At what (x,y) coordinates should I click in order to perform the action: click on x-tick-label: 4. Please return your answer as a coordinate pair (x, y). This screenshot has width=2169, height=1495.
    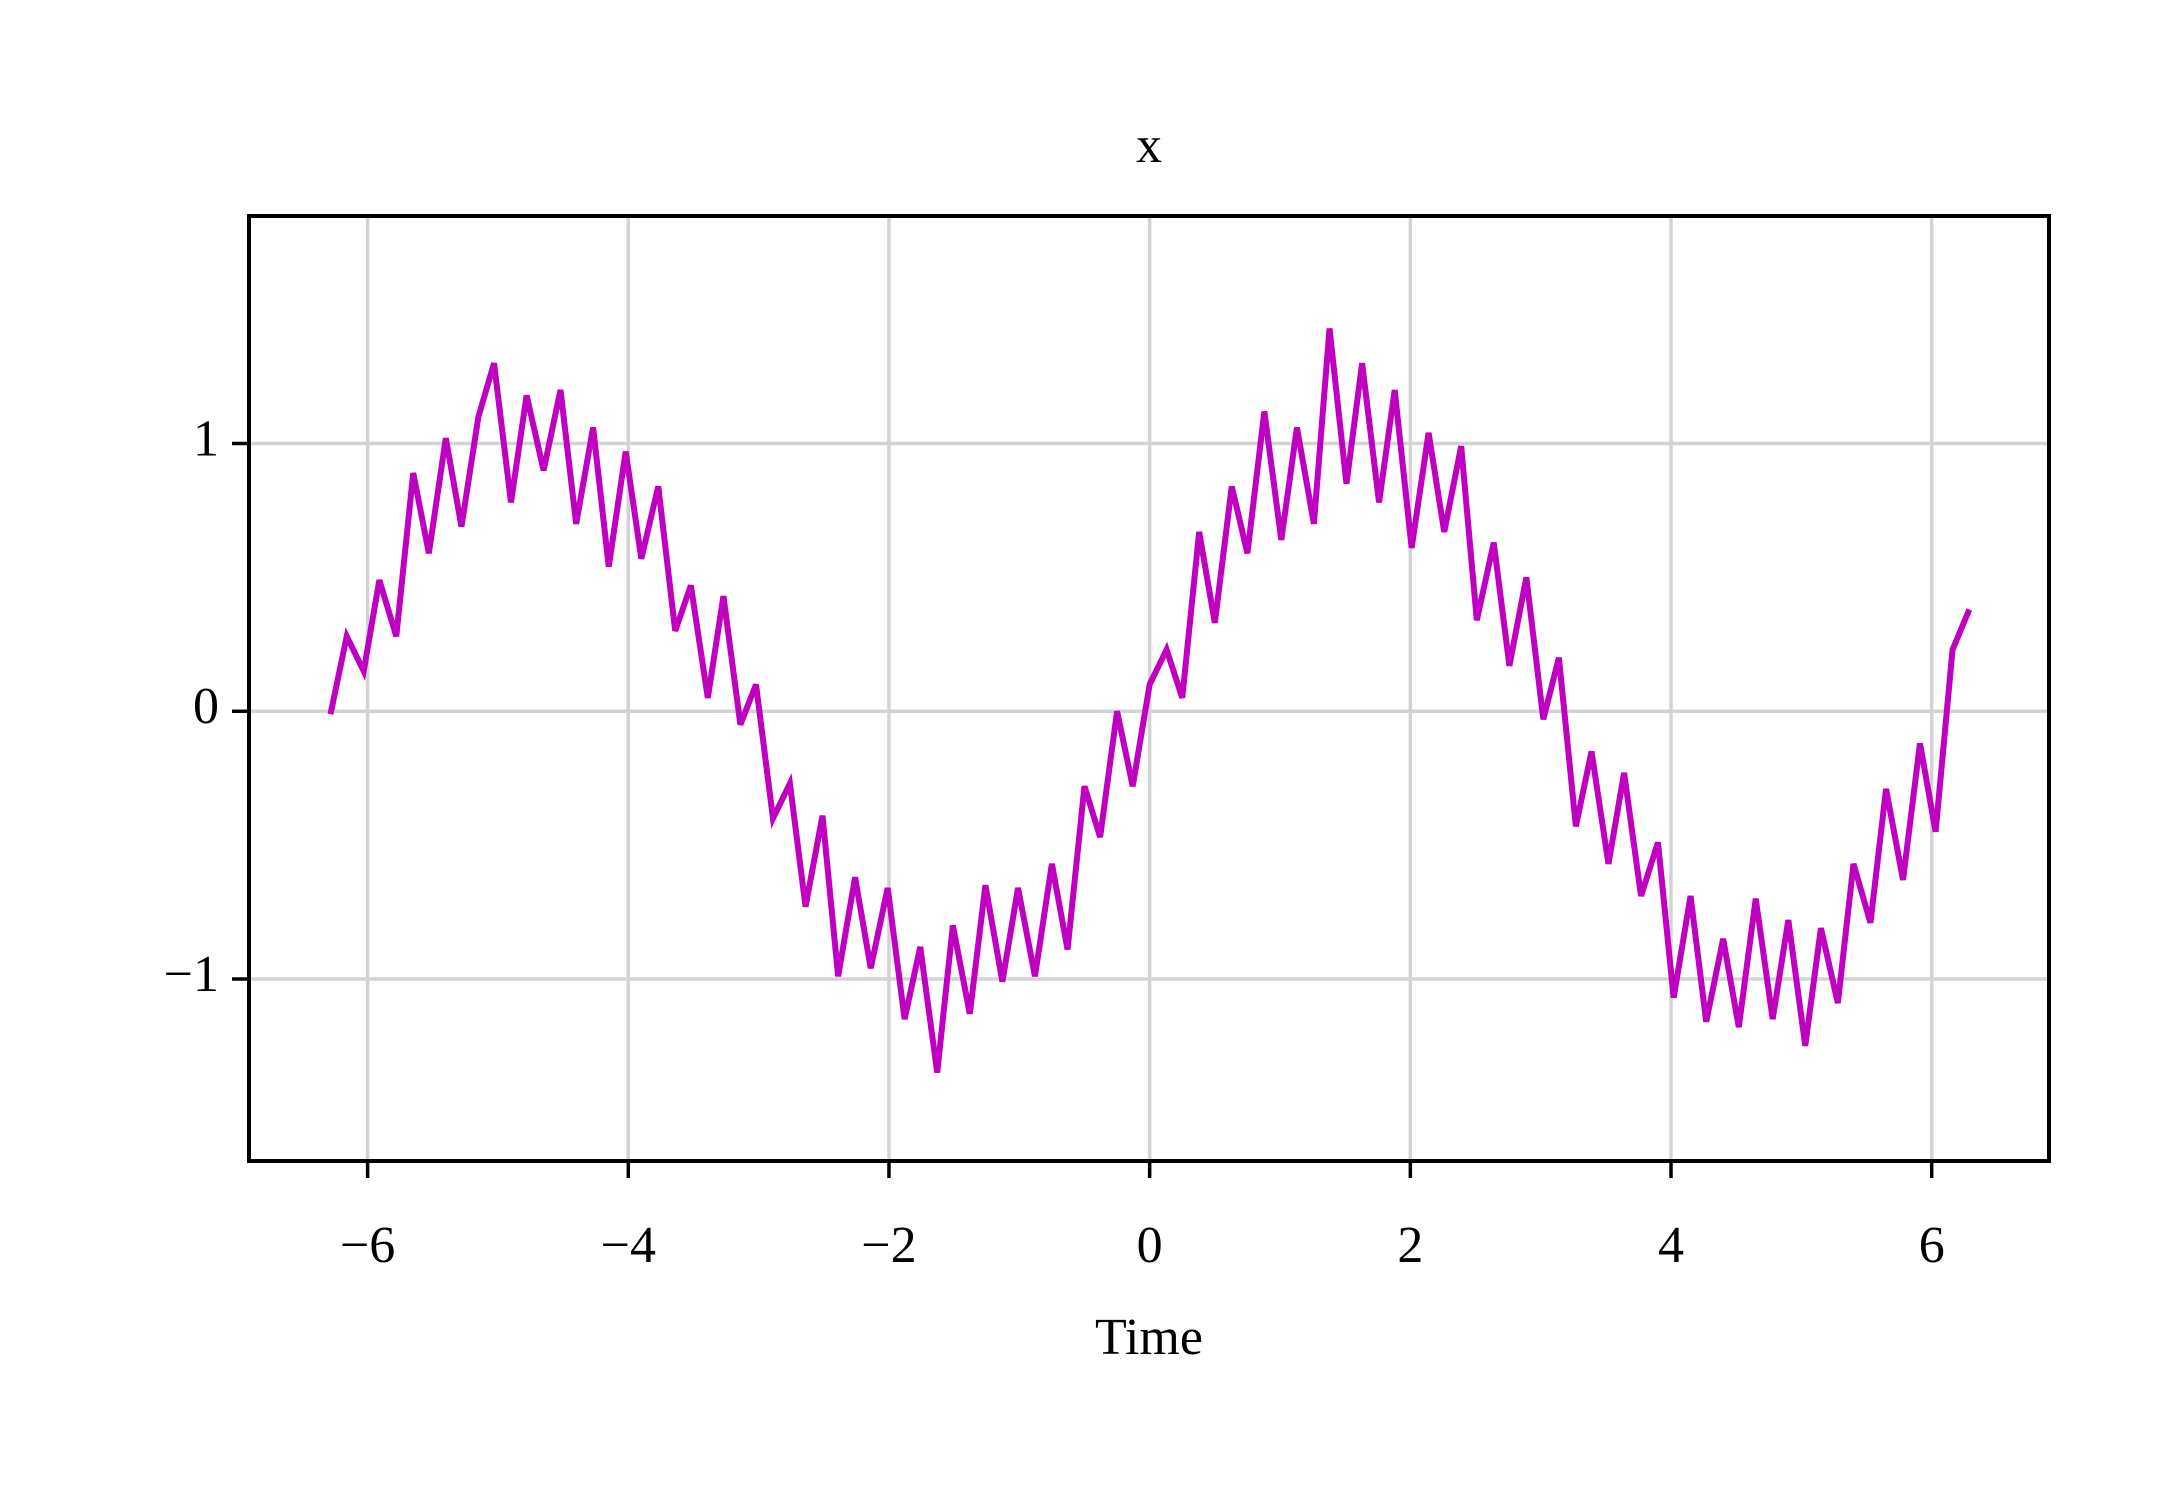
    Looking at the image, I should click on (1671, 1245).